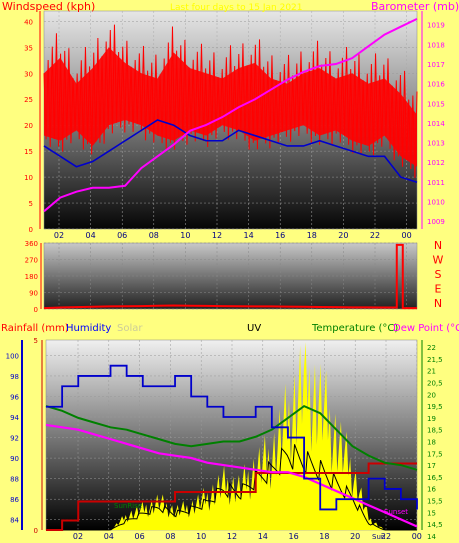 This screenshot has height=543, width=459. What do you see at coordinates (435, 454) in the screenshot?
I see `temperature-tick-label: 17,5` at bounding box center [435, 454].